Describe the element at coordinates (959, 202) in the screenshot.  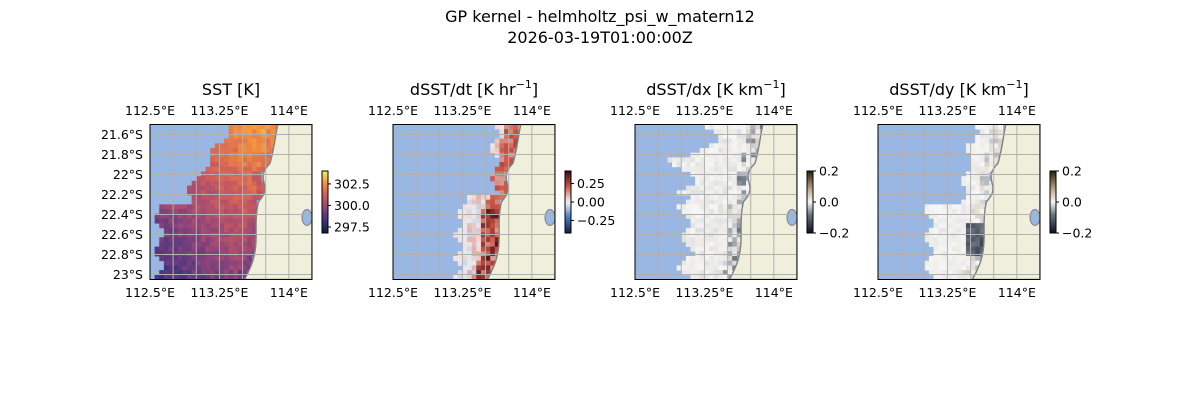
I see `heatmap-cells` at that location.